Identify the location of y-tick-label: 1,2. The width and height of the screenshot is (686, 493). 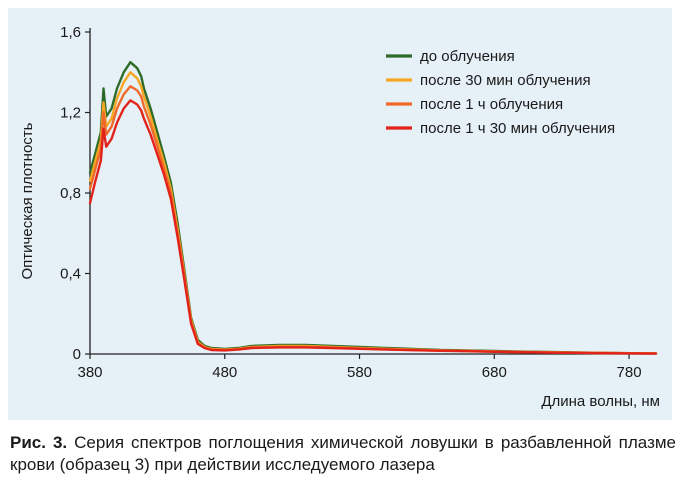
(70, 113).